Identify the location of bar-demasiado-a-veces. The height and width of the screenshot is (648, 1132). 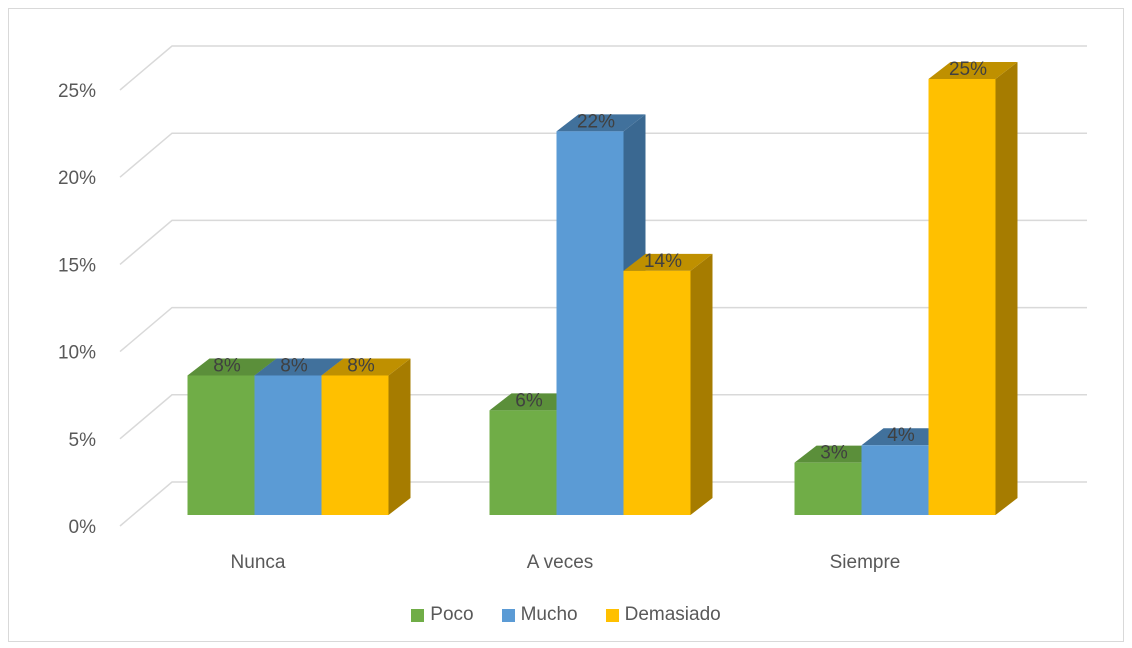
(657, 392).